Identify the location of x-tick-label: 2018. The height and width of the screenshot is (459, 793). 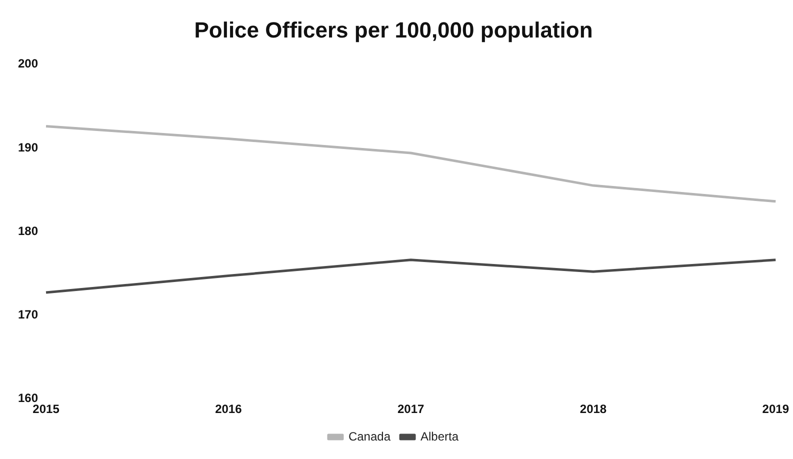
(593, 409).